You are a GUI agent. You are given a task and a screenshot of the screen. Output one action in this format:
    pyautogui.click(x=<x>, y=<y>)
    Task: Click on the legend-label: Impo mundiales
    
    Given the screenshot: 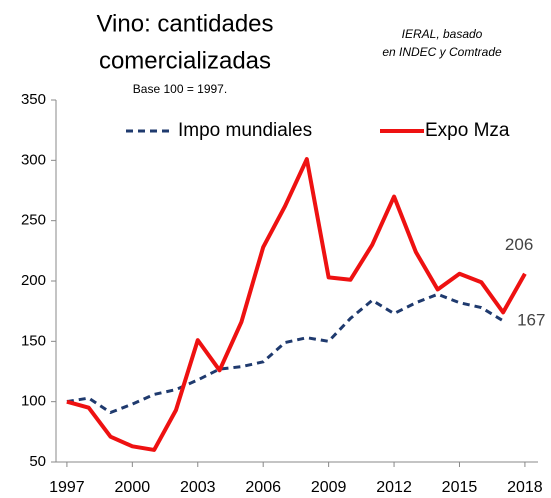 What is the action you would take?
    pyautogui.click(x=245, y=130)
    